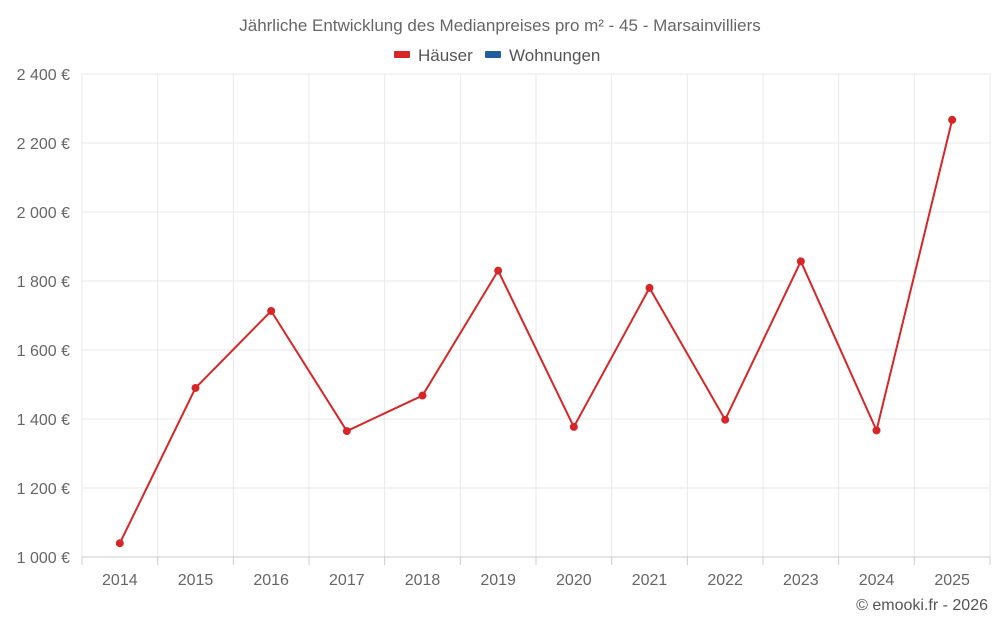 Image resolution: width=1000 pixels, height=625 pixels. What do you see at coordinates (800, 261) in the screenshot?
I see `data-point-2023` at bounding box center [800, 261].